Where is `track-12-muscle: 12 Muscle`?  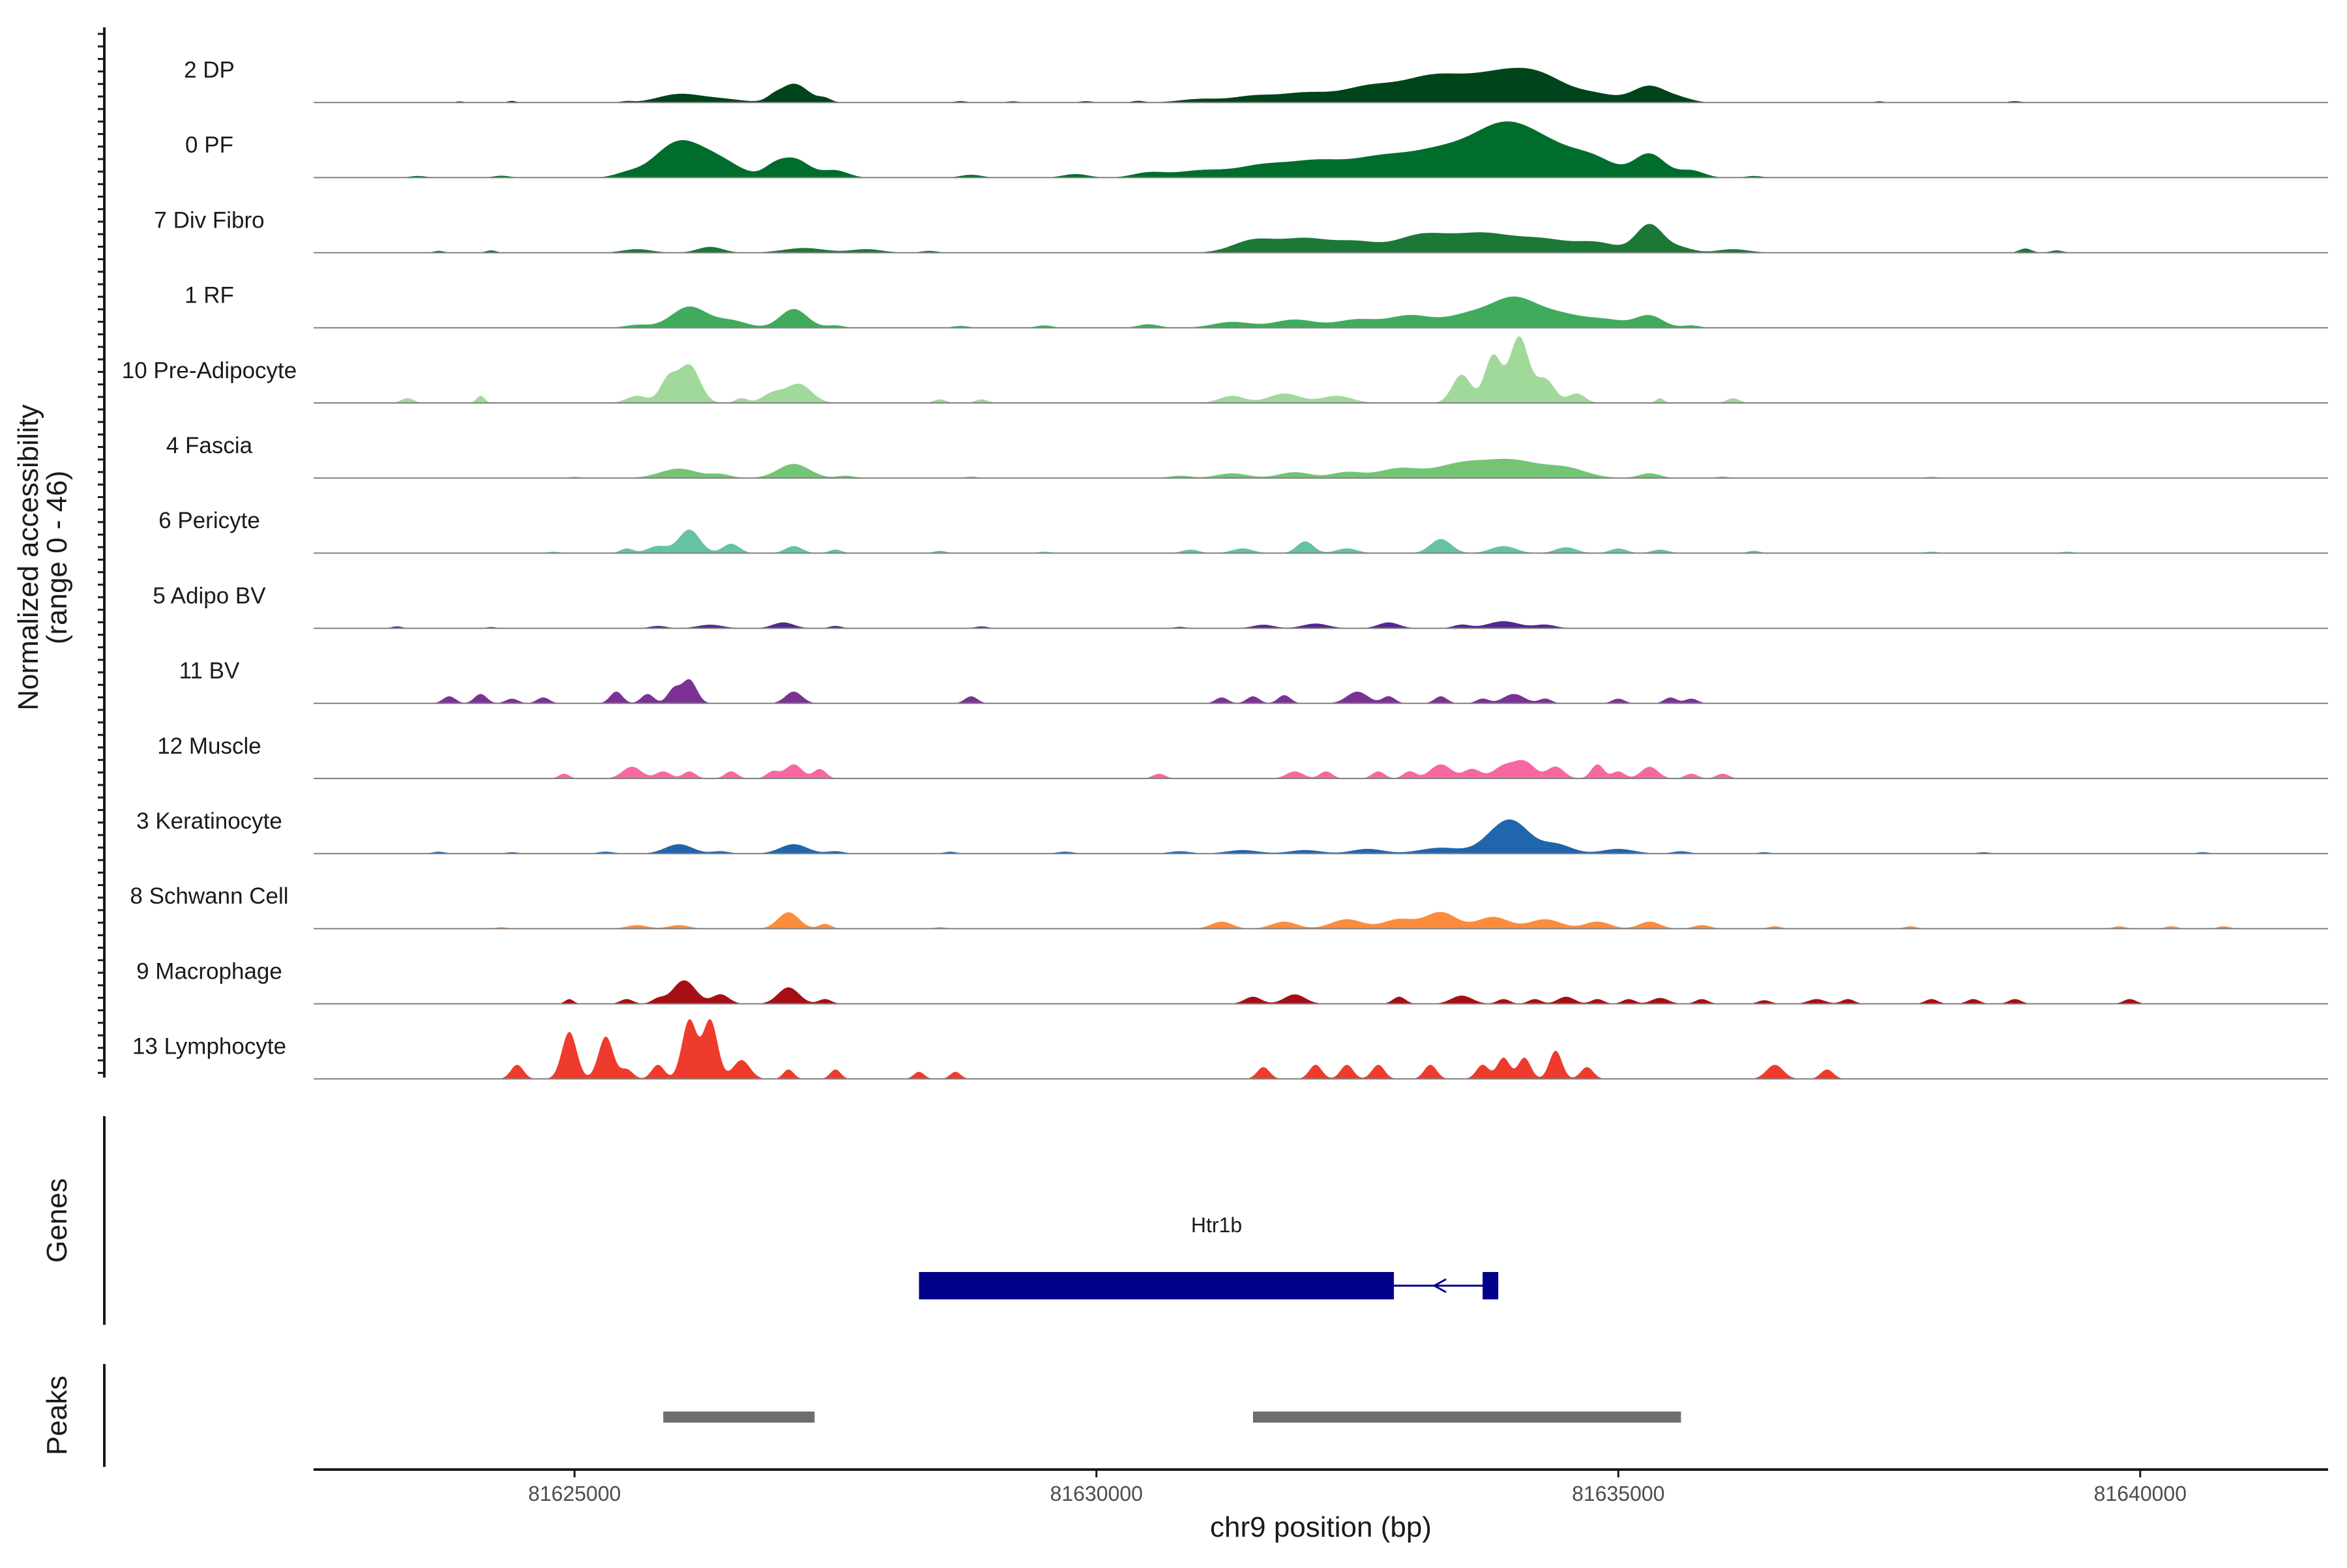 track-12-muscle: 12 Muscle is located at coordinates (1242, 756).